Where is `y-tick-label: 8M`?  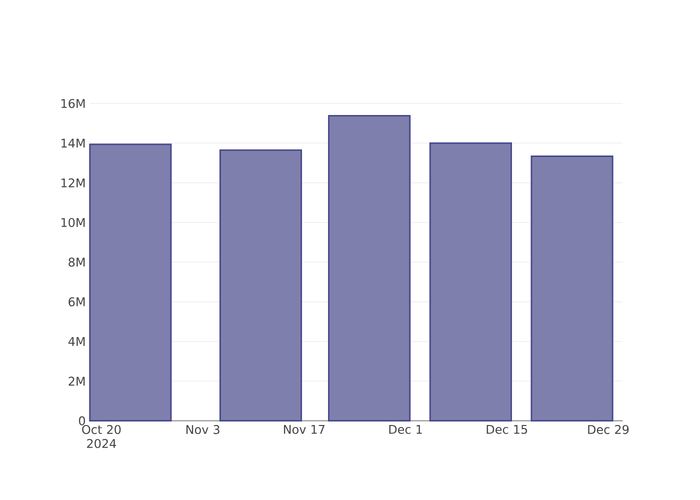 y-tick-label: 8M is located at coordinates (76, 262).